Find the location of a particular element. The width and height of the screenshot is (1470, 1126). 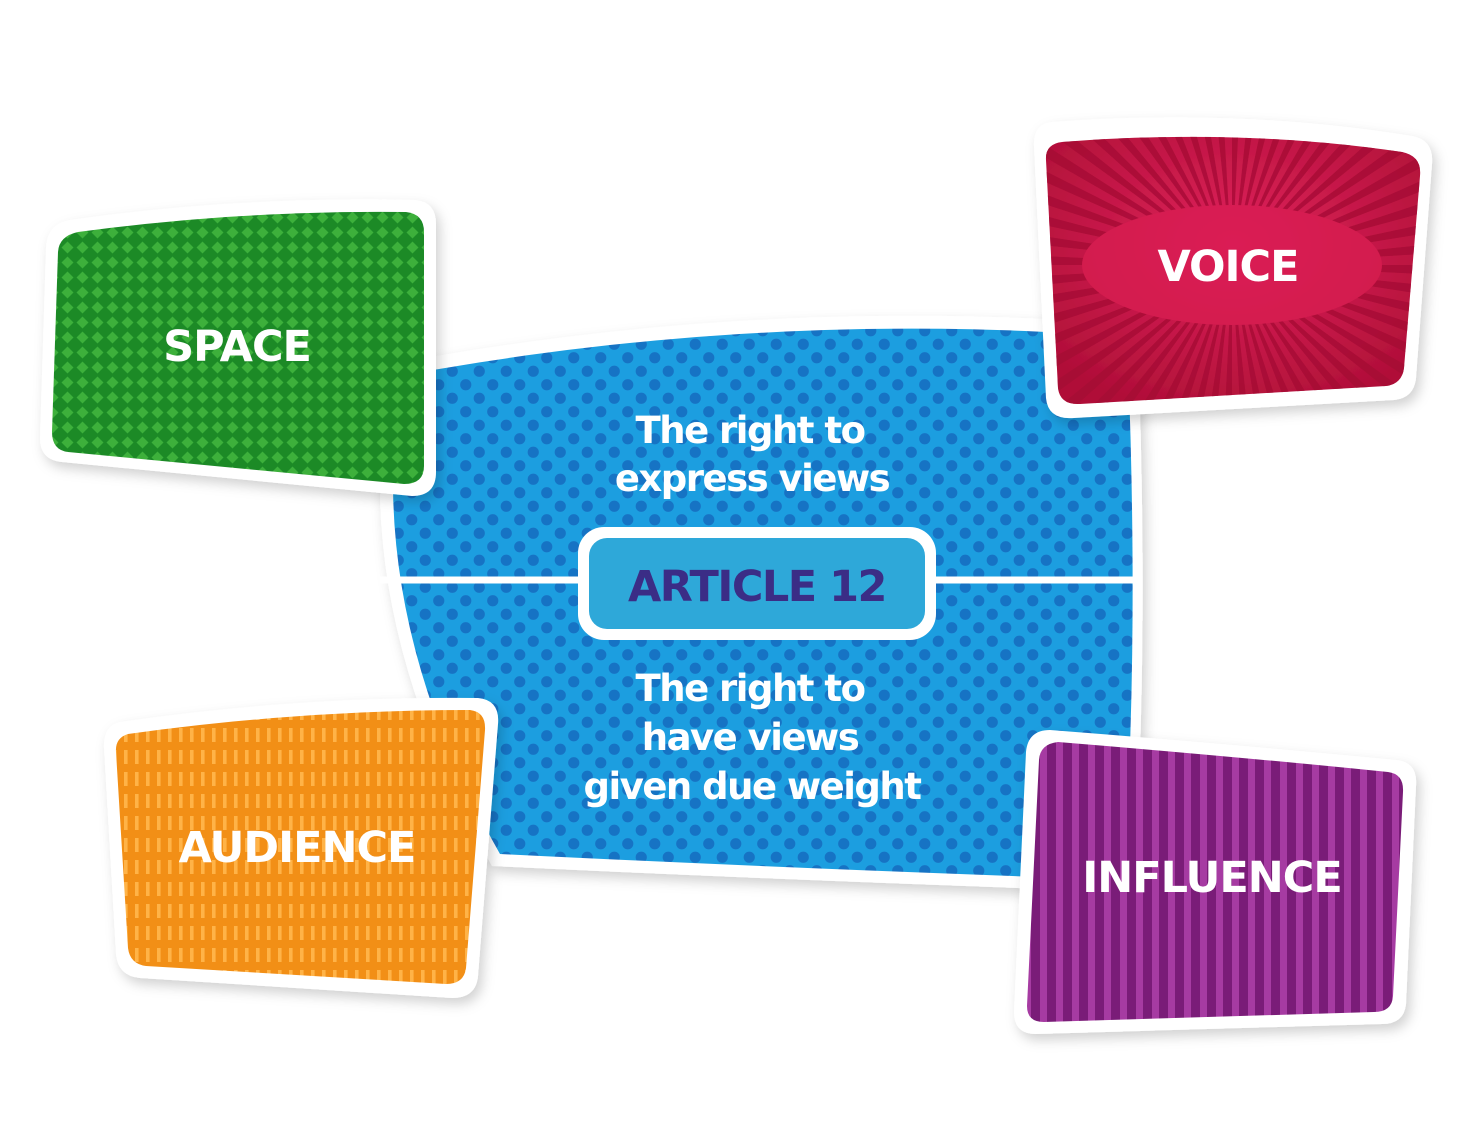

due-weight-line-2: have views is located at coordinates (750, 737).